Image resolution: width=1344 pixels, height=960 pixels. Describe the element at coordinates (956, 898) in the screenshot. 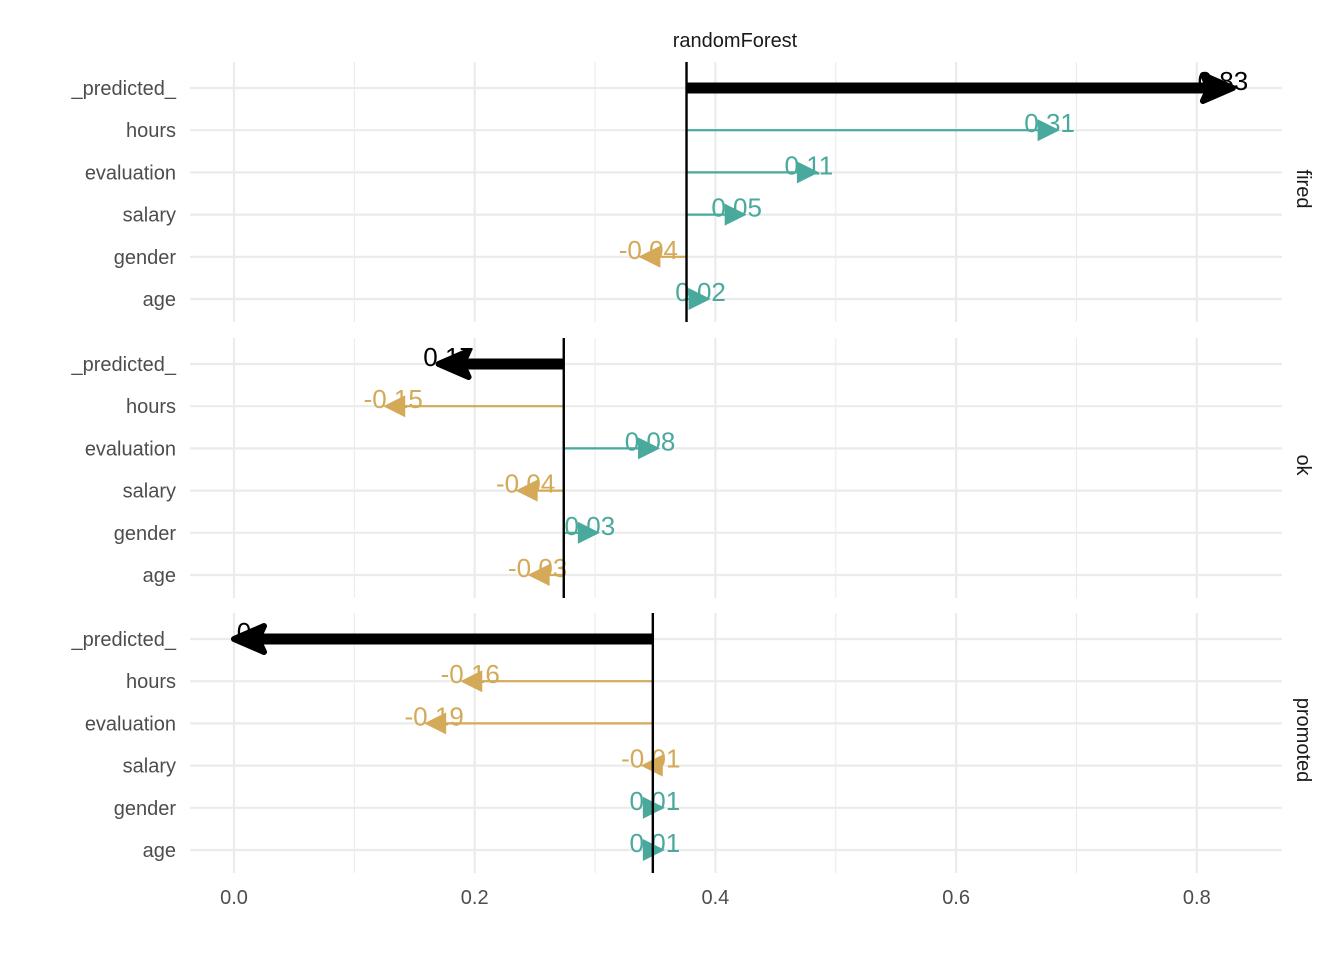

I see `x-tick-label: 0.6` at that location.